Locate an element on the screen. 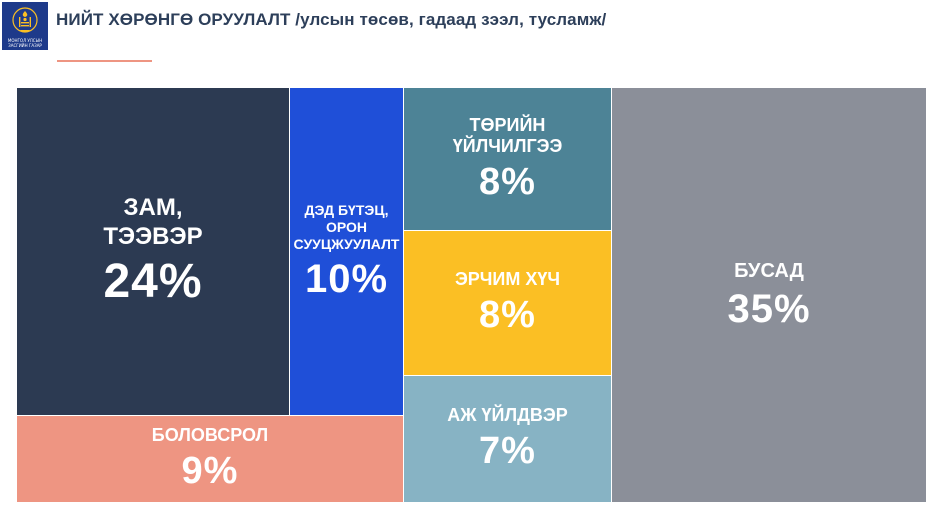  tile-education: БОЛОВСРОЛ 9% is located at coordinates (210, 459).